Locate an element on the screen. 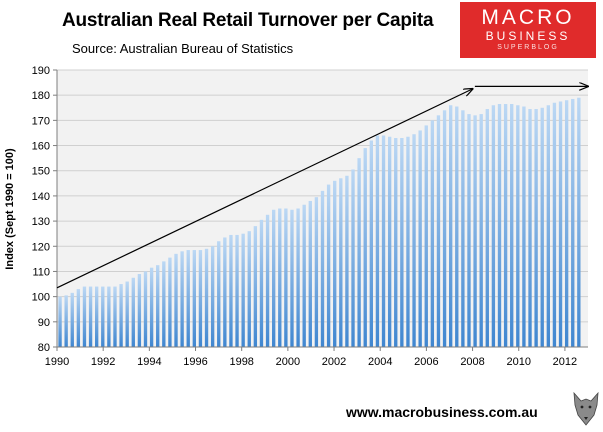 The height and width of the screenshot is (432, 603). y-tick-label: 170 is located at coordinates (41, 121).